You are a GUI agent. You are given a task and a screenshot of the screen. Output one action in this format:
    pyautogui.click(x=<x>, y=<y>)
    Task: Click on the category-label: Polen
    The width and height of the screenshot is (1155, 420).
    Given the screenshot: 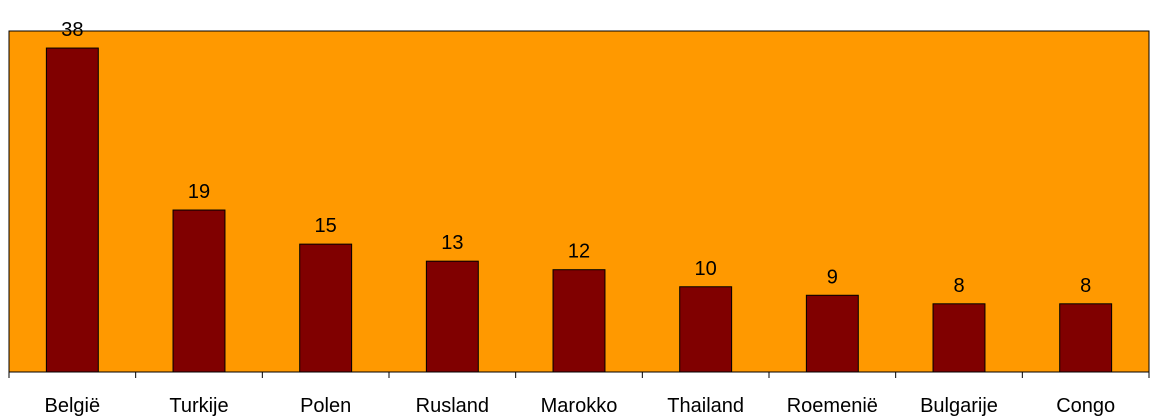 What is the action you would take?
    pyautogui.click(x=325, y=406)
    